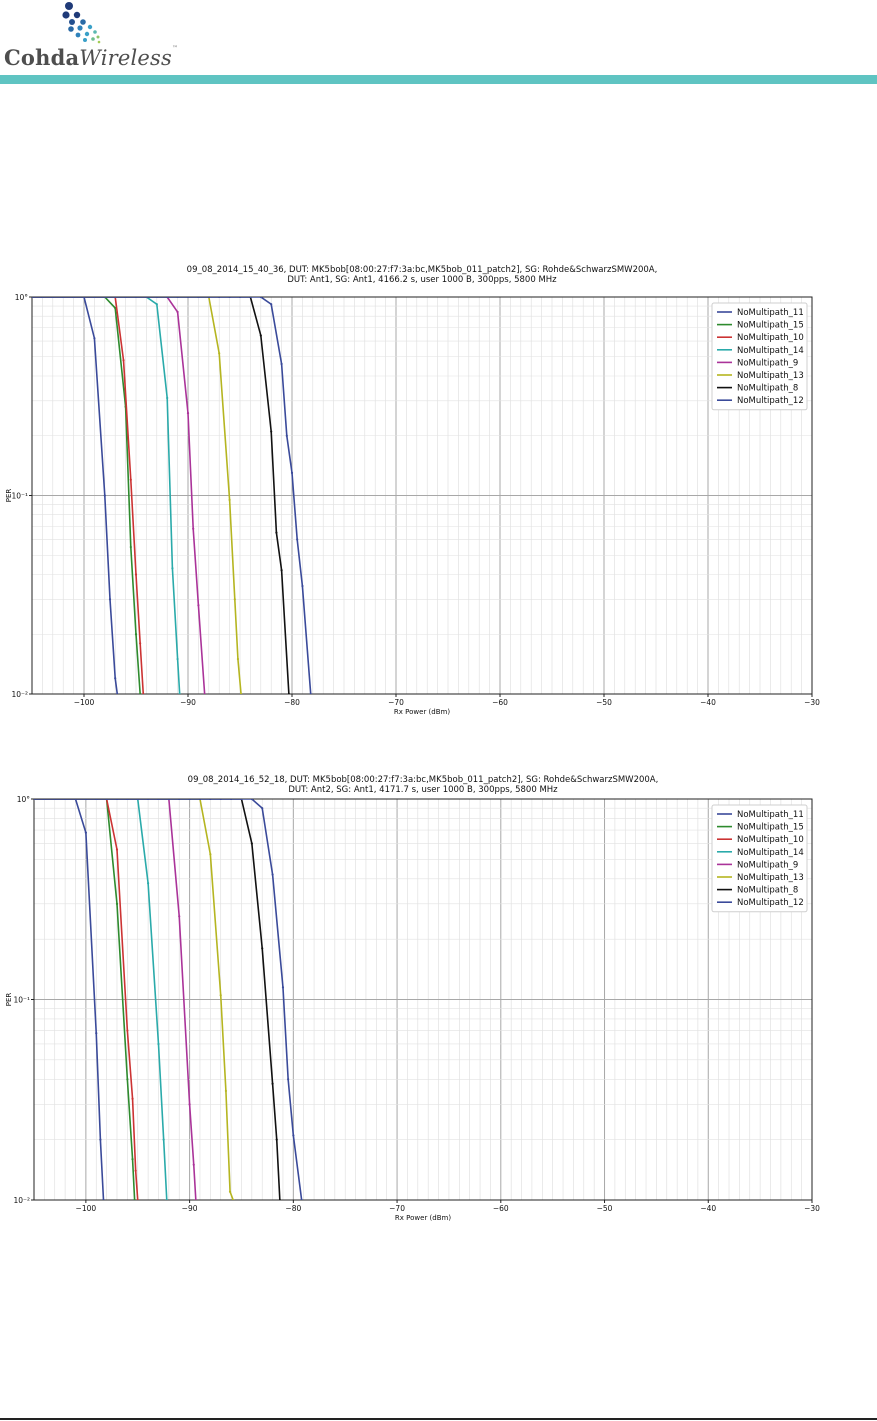 The image size is (877, 1421). I want to click on x-tick-label: −30, so click(812, 702).